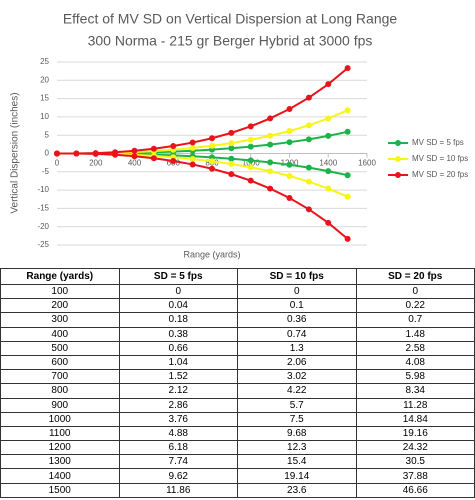 Image resolution: width=475 pixels, height=500 pixels. Describe the element at coordinates (367, 163) in the screenshot. I see `x-tick-label: 1600` at that location.